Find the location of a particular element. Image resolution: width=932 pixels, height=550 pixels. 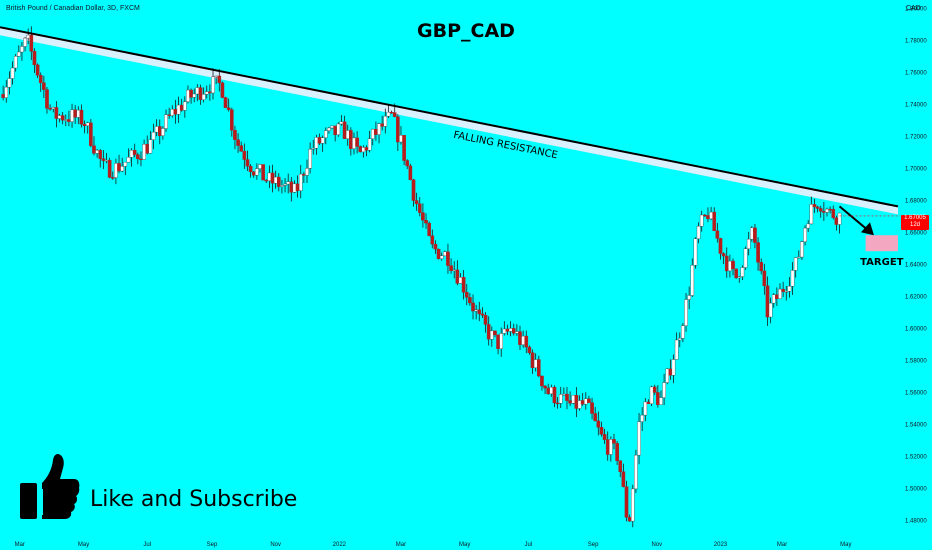

y-tick-label: 1.56000 is located at coordinates (916, 394).